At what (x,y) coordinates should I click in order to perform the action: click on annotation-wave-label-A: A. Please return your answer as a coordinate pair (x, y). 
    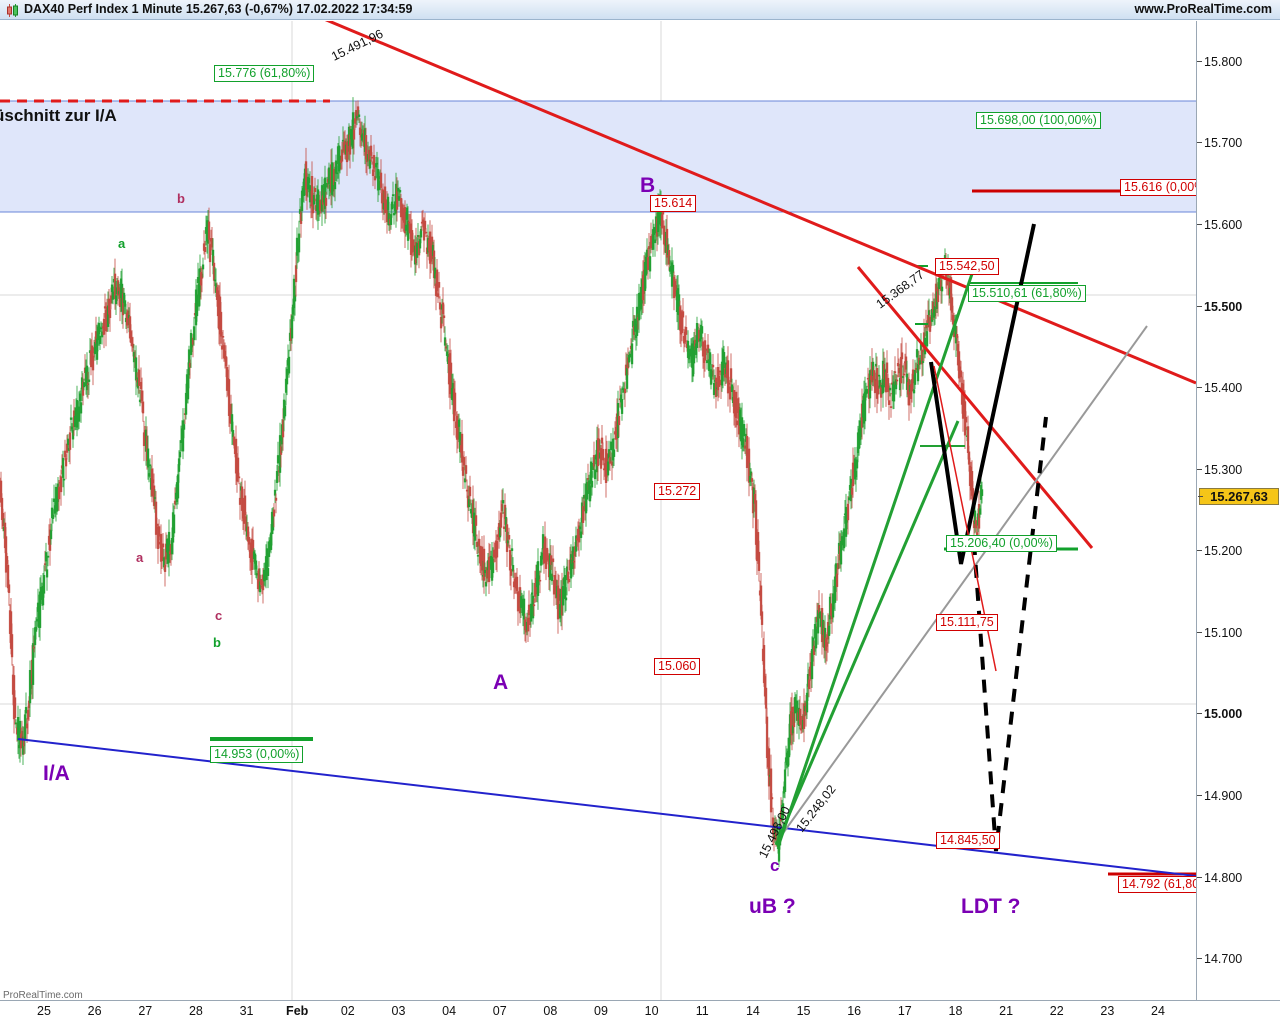
    Looking at the image, I should click on (501, 682).